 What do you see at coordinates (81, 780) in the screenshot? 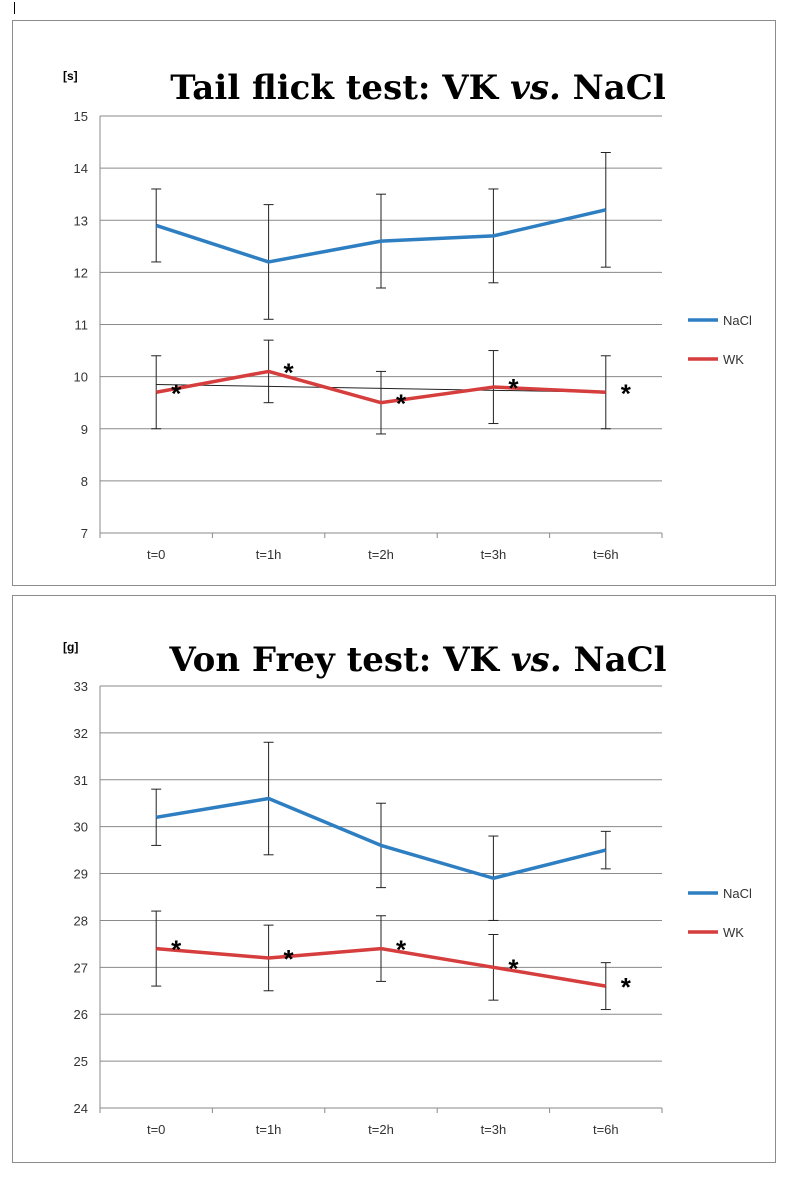
I see `y-tick-label: 31` at bounding box center [81, 780].